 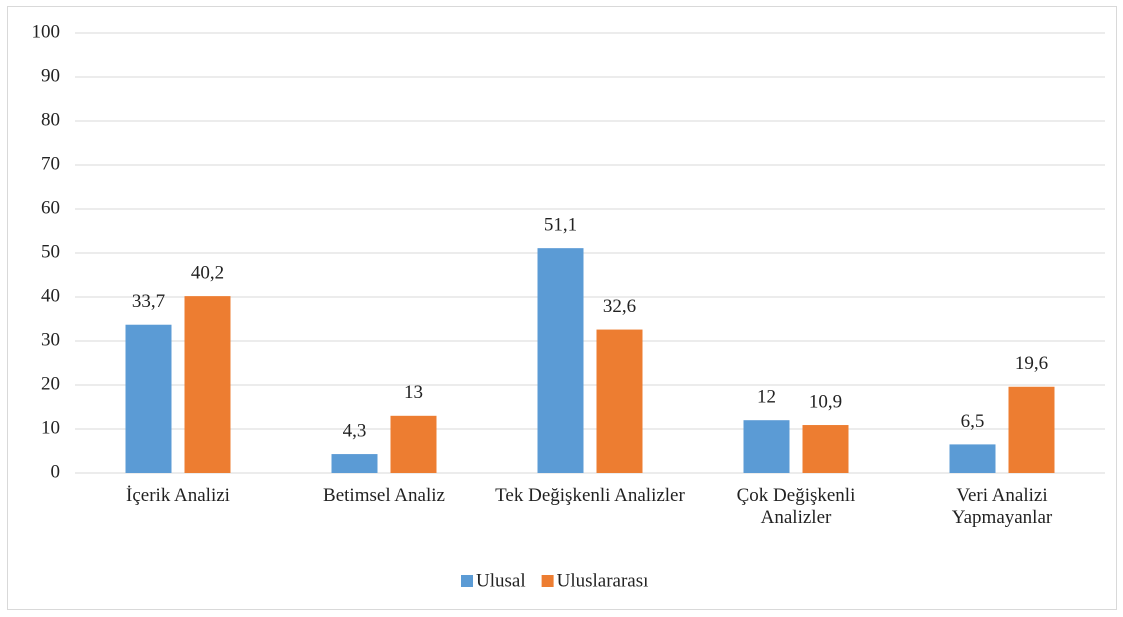 What do you see at coordinates (50, 75) in the screenshot?
I see `y-tick-label: 90` at bounding box center [50, 75].